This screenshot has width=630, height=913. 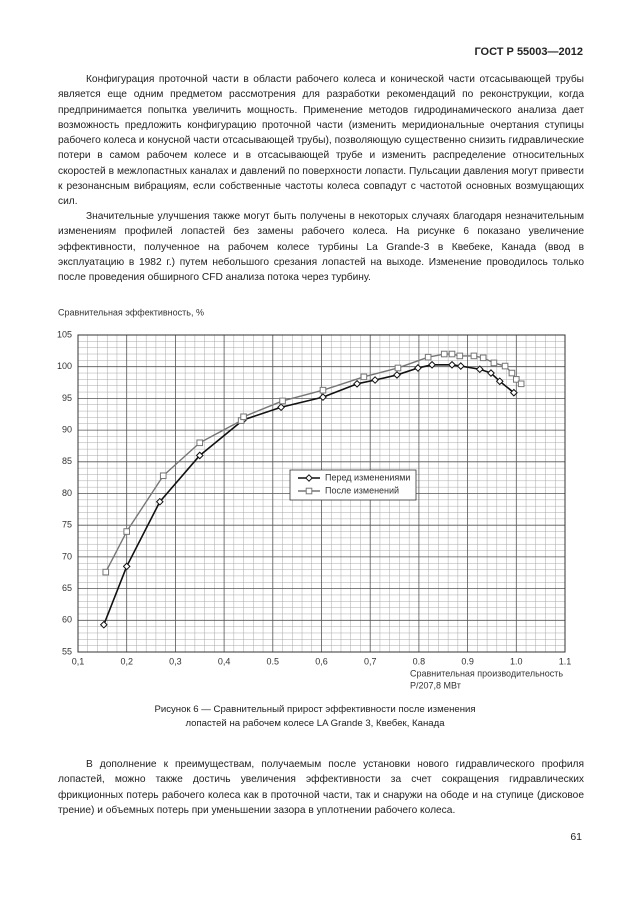 I want to click on y-tick-label: 95, so click(x=67, y=398).